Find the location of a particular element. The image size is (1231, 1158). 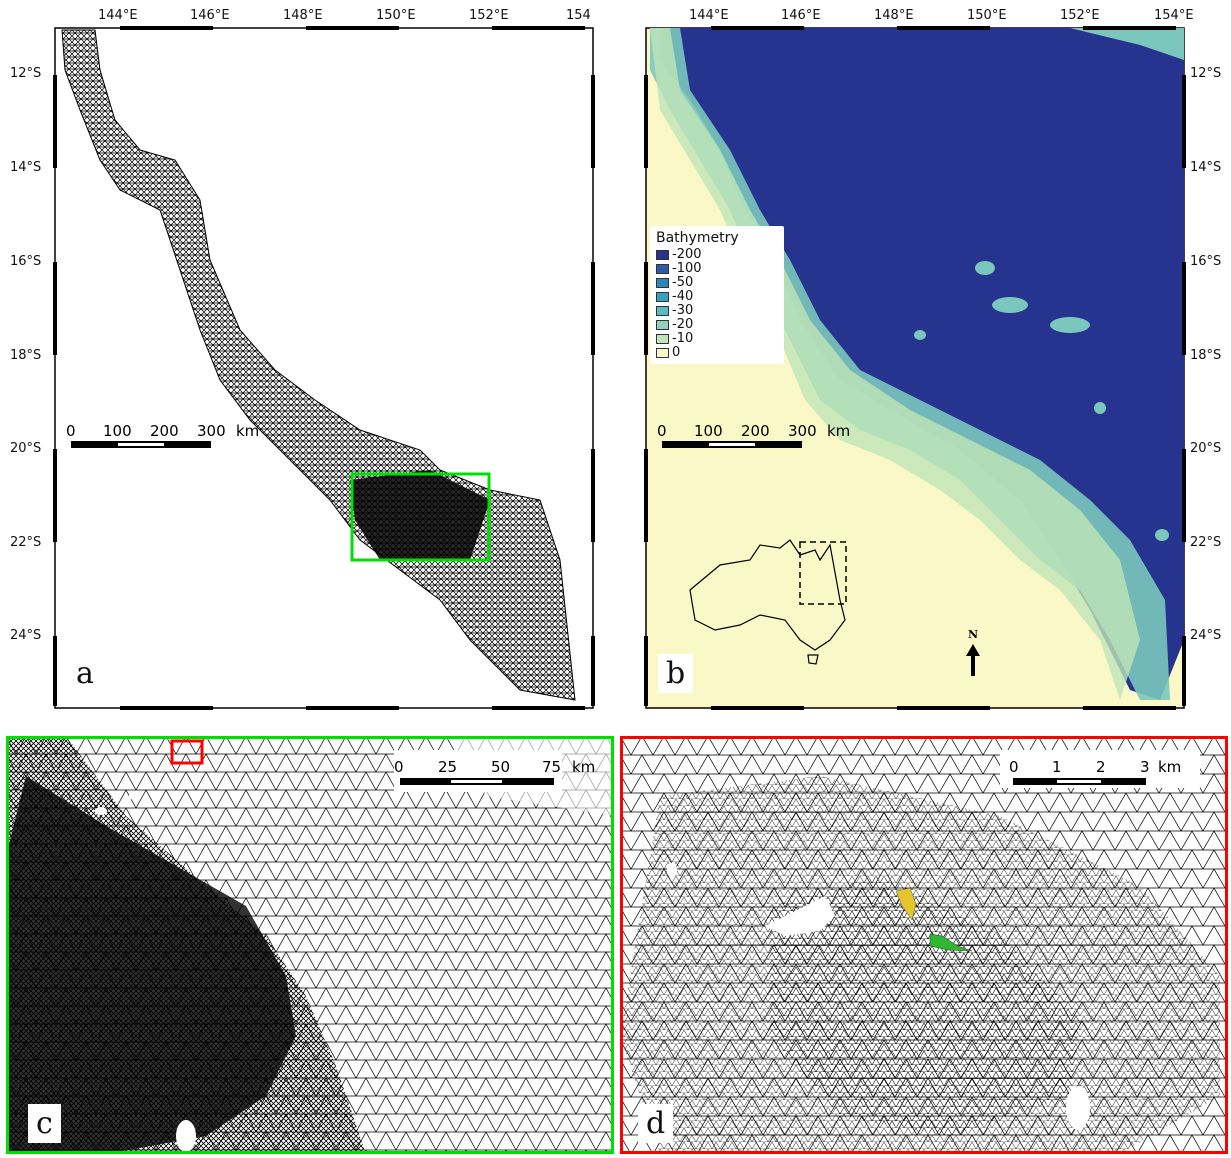

legend-label: -50 is located at coordinates (683, 282).